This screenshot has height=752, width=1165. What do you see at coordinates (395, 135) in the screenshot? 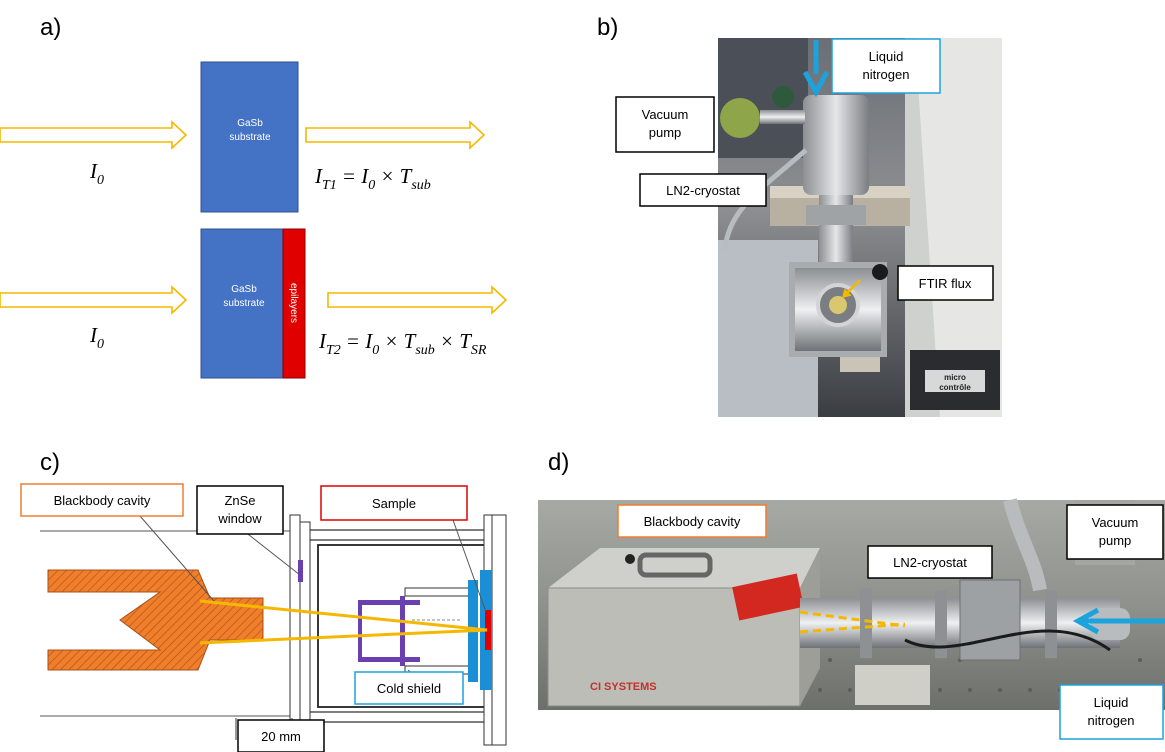
I see `output-arrow-top` at bounding box center [395, 135].